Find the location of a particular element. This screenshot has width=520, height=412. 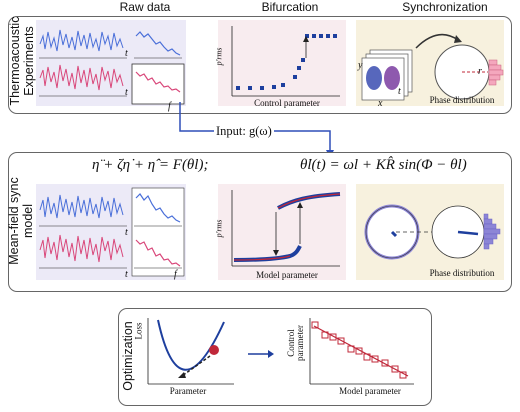

exp-bifurcation-plot is located at coordinates (285, 61).